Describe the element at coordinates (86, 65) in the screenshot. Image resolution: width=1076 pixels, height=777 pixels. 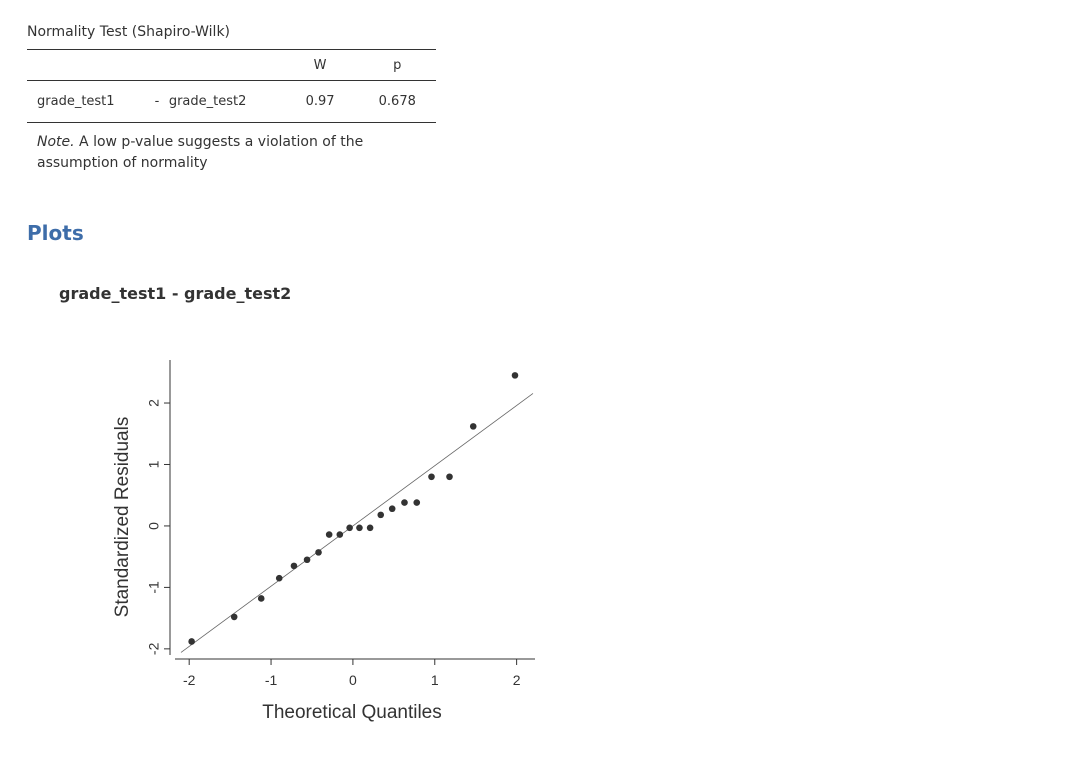
I see `header-var1` at that location.